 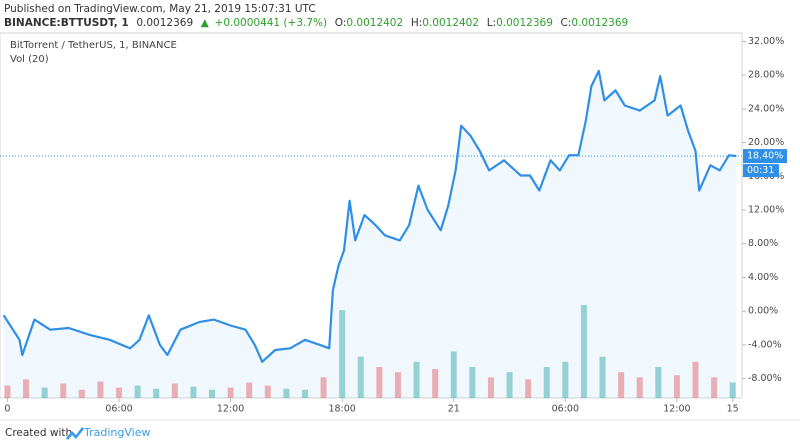 What do you see at coordinates (271, 23) in the screenshot?
I see `change: +0.0000441 (+3.7%)` at bounding box center [271, 23].